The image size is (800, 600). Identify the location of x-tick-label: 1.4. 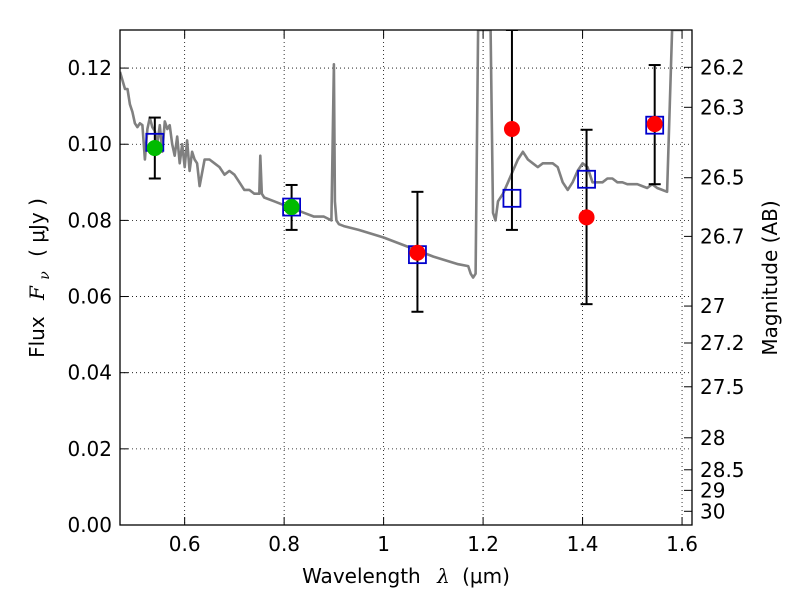
(583, 544).